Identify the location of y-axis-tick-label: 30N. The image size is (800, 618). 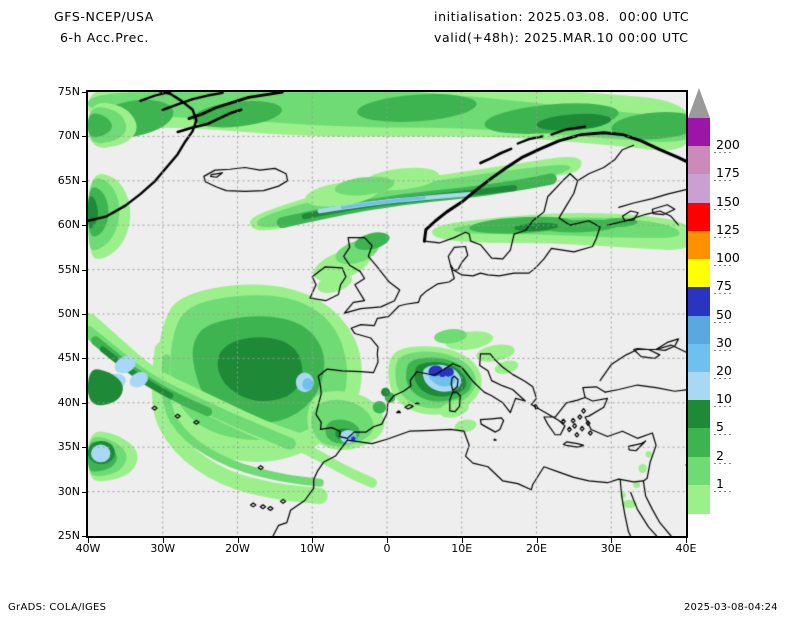
(68, 491).